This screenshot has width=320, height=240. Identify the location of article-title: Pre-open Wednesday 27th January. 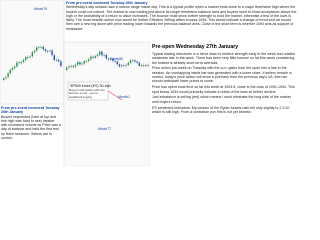
(195, 47).